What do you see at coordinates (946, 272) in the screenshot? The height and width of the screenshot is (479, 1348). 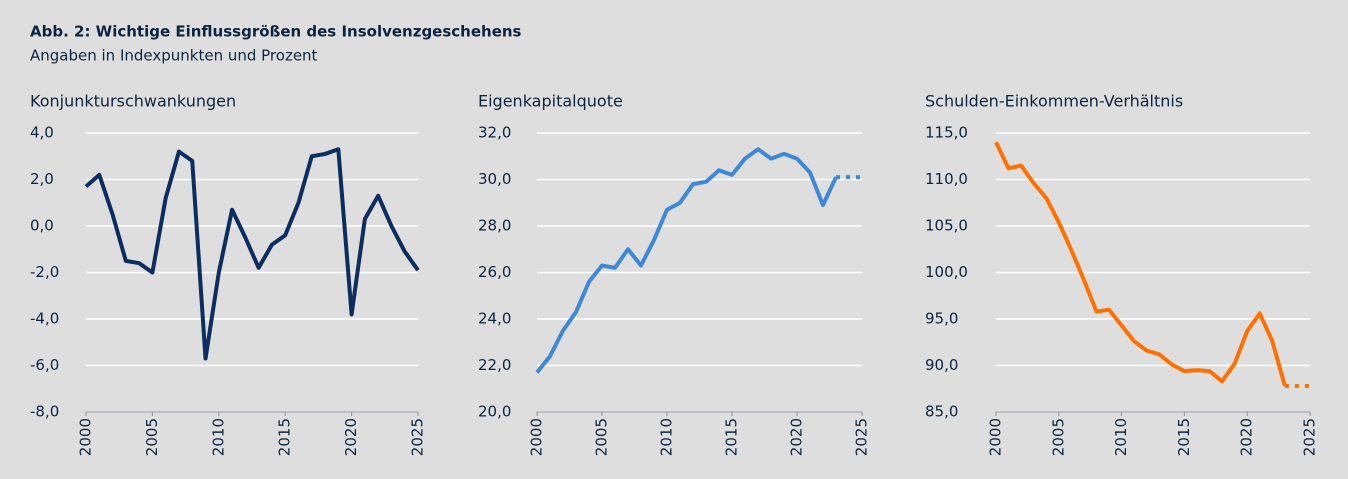 I see `y-tick-label: 100,0` at bounding box center [946, 272].